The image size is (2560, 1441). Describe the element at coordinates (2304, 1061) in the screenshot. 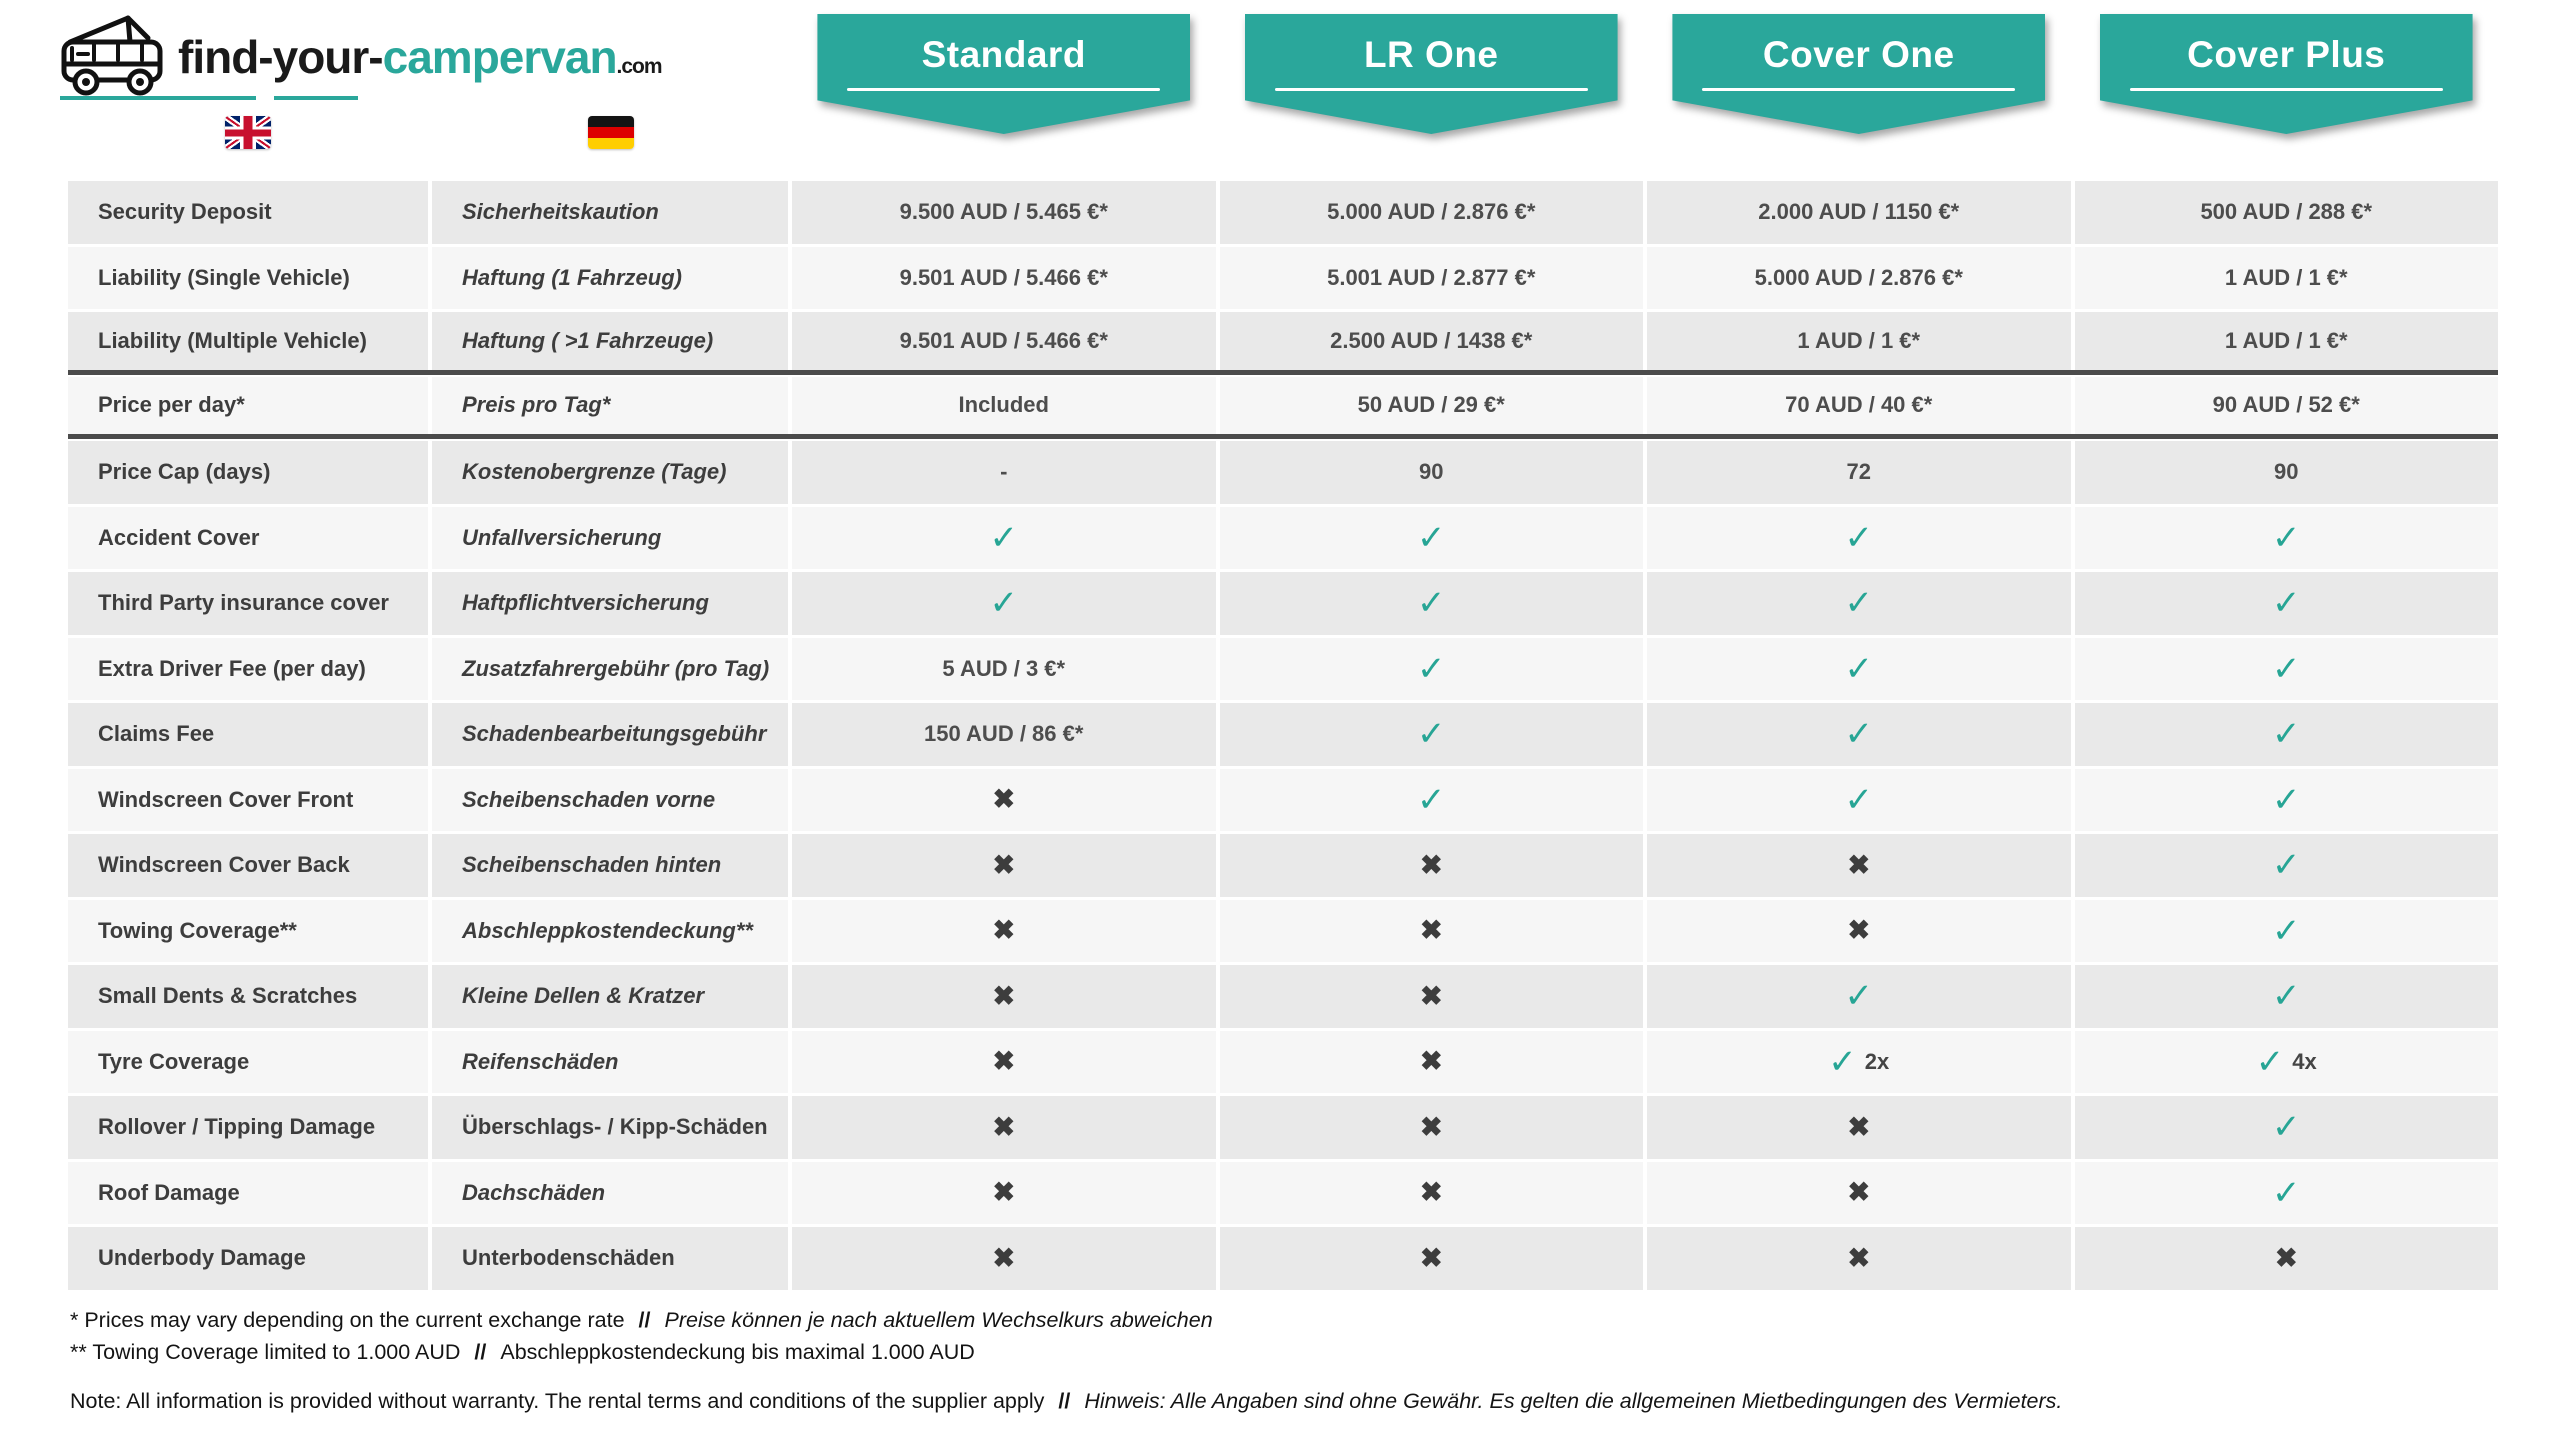

I see `multiplier-label: 4x` at that location.